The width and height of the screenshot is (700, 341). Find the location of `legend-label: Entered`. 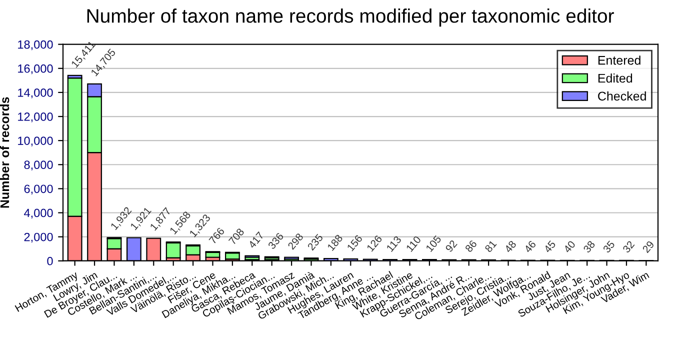

legend-label: Entered is located at coordinates (619, 60).